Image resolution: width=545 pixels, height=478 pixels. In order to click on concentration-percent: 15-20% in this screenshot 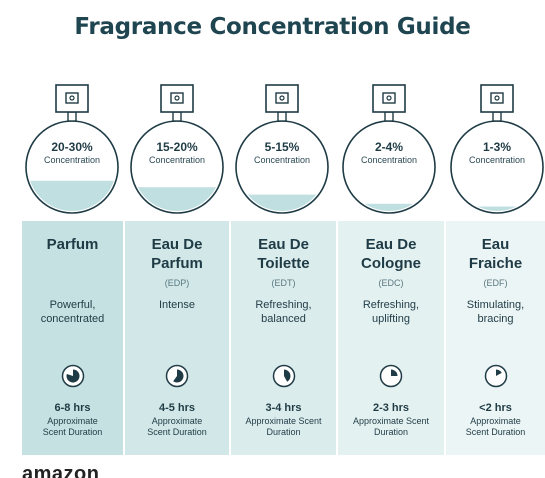, I will do `click(177, 147)`.